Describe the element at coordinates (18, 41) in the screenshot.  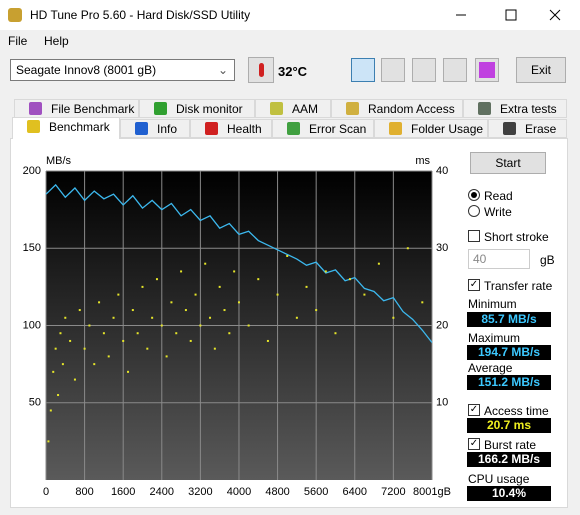
I see `menu-file: File` at that location.